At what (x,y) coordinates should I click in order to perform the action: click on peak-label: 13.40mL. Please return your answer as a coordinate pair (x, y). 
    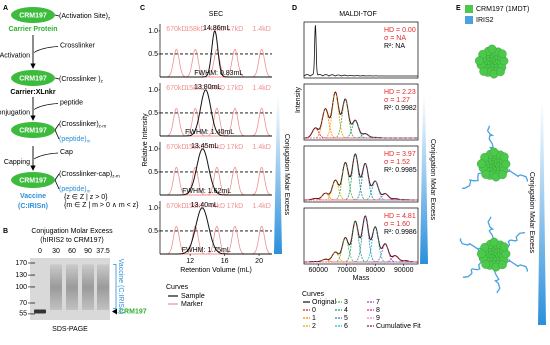
    Looking at the image, I should click on (204, 205).